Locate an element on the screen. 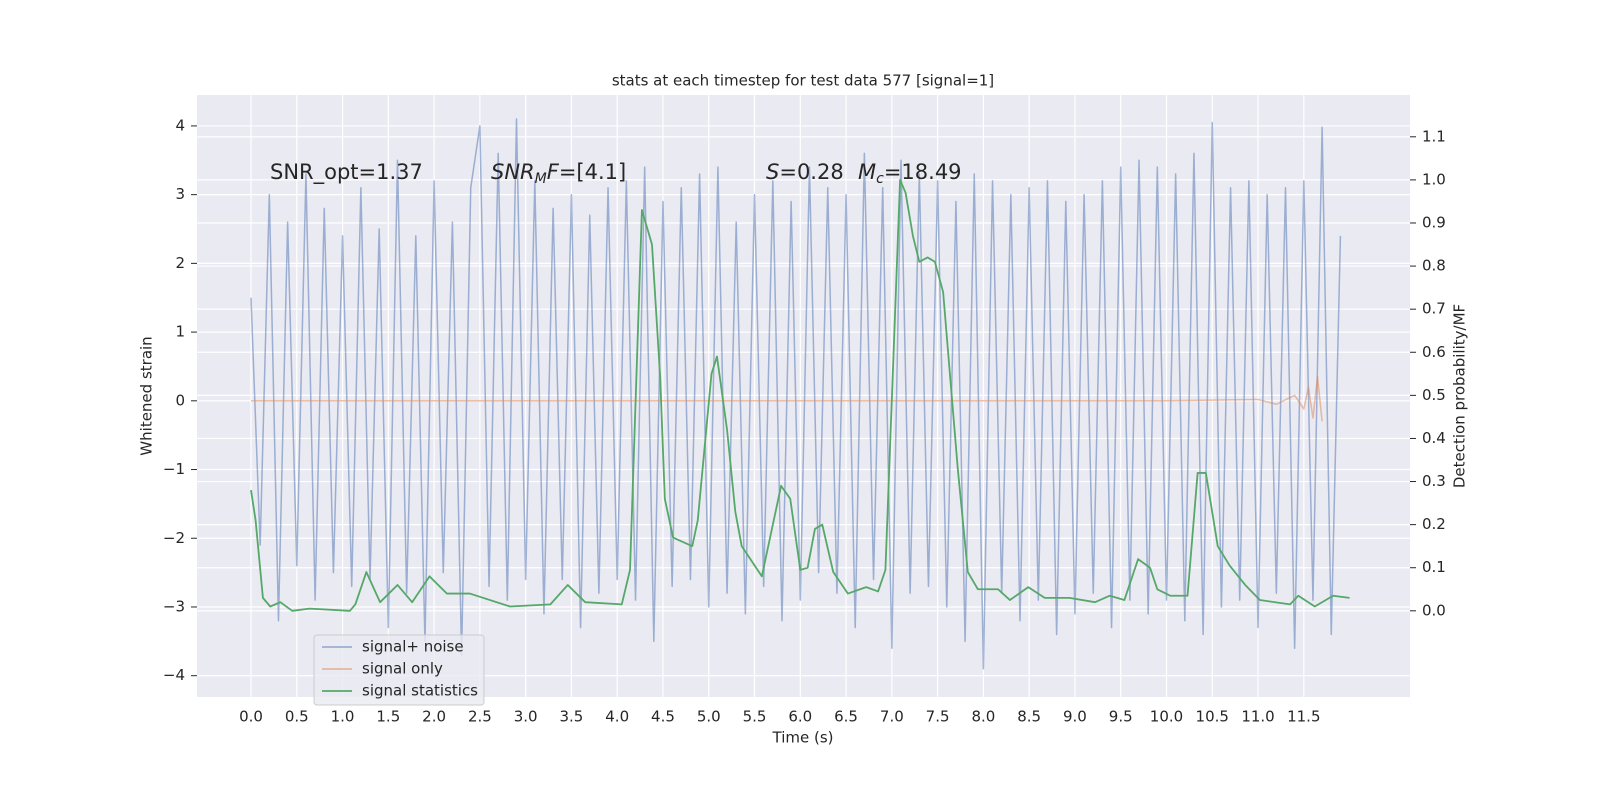  y2-tick-label: 0.2 is located at coordinates (1434, 524).